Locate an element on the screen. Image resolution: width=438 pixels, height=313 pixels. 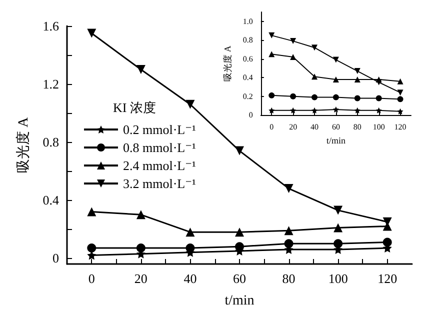
legend-label: 3.2 mmol·L⁻¹ is located at coordinates (159, 183).